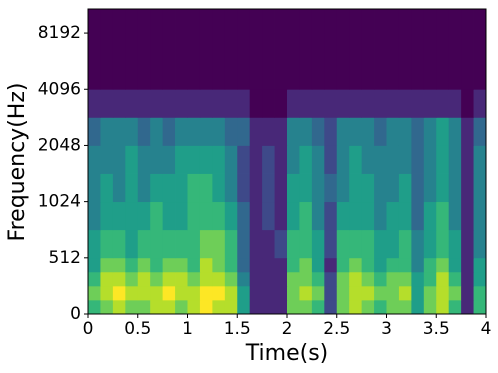  What do you see at coordinates (486, 329) in the screenshot?
I see `x-tick-label: 4` at bounding box center [486, 329].